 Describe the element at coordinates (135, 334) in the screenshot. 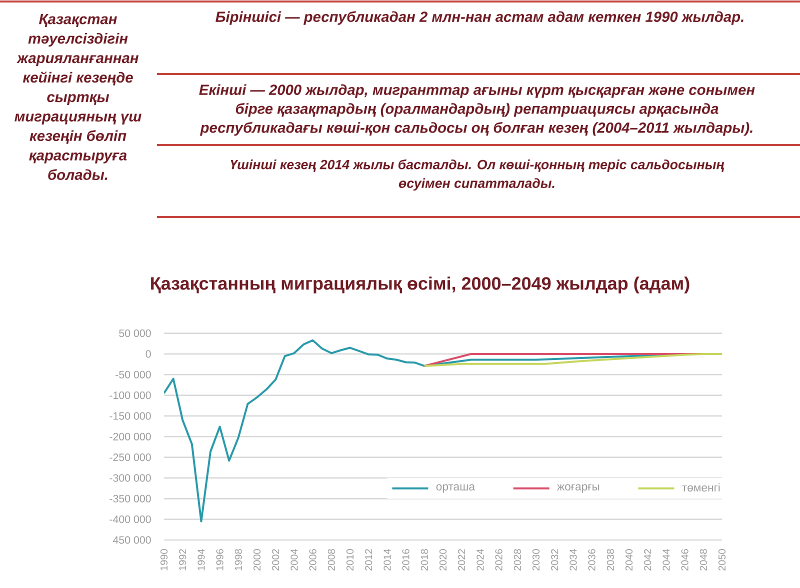

I see `y-tick-label: 50 000` at that location.